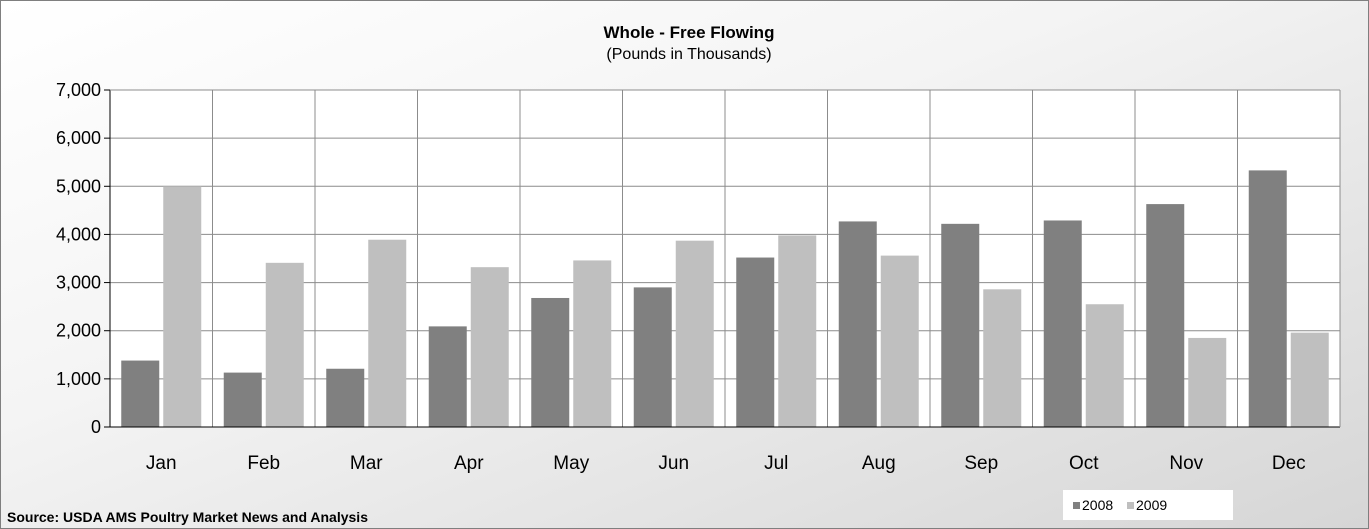 Image resolution: width=1369 pixels, height=529 pixels. What do you see at coordinates (78, 138) in the screenshot?
I see `y-tick-label: 6,000` at bounding box center [78, 138].